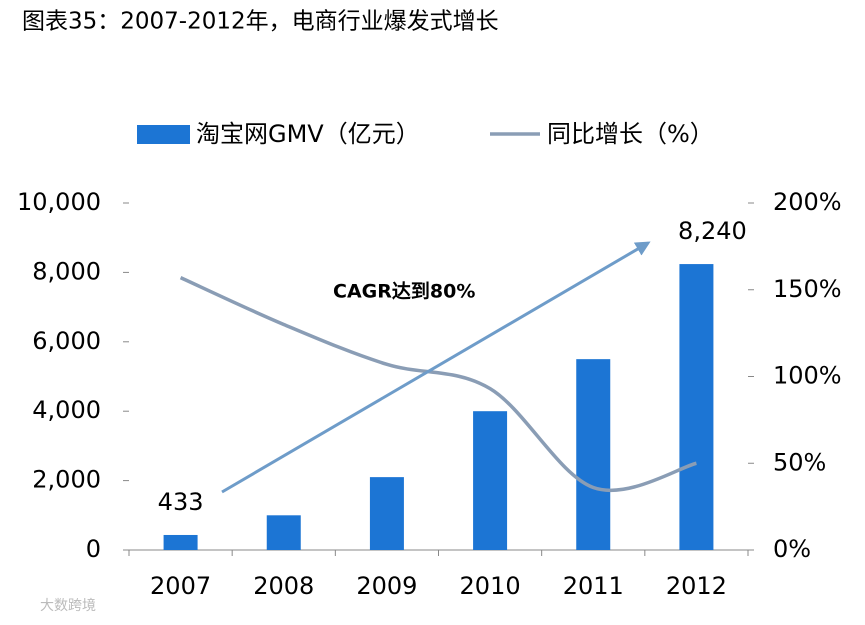  I want to click on y-tick-label: 6,000, so click(66, 341).